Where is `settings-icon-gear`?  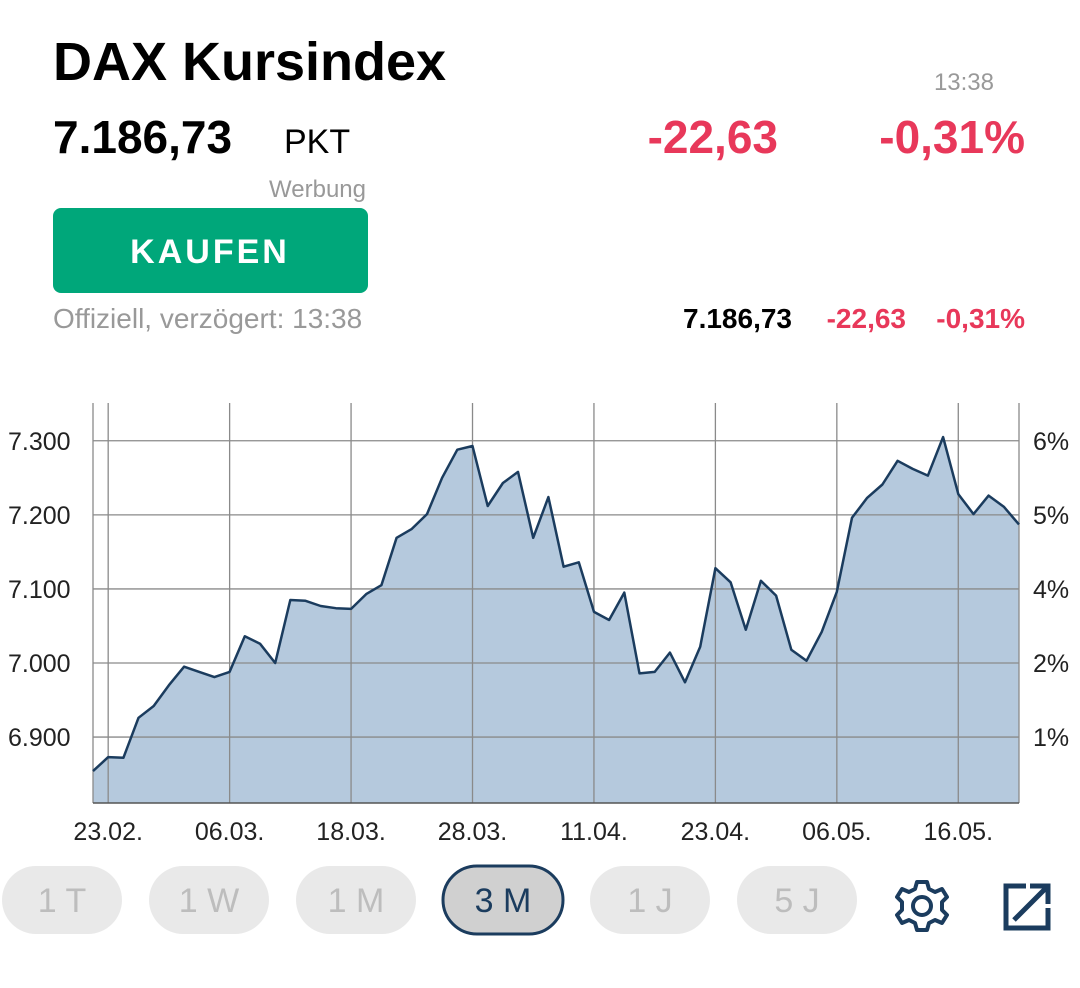 settings-icon-gear is located at coordinates (922, 906).